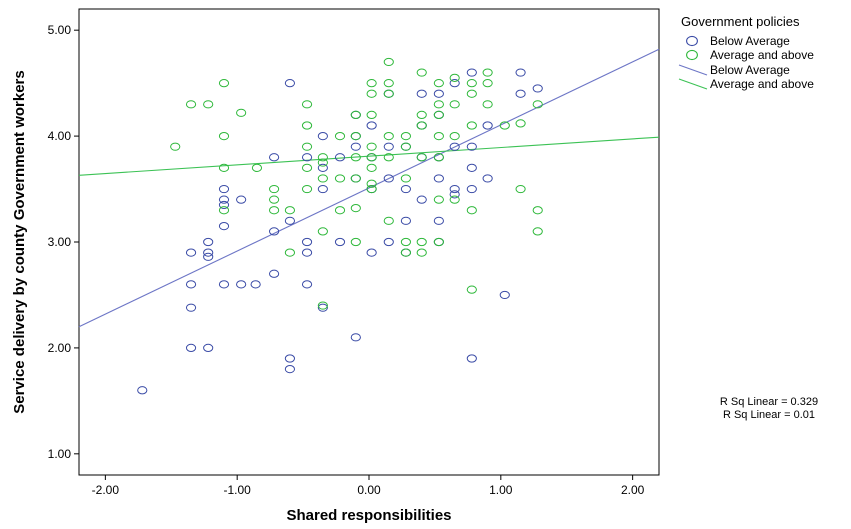 This screenshot has width=851, height=529. I want to click on x-tick-label: 0.00, so click(369, 490).